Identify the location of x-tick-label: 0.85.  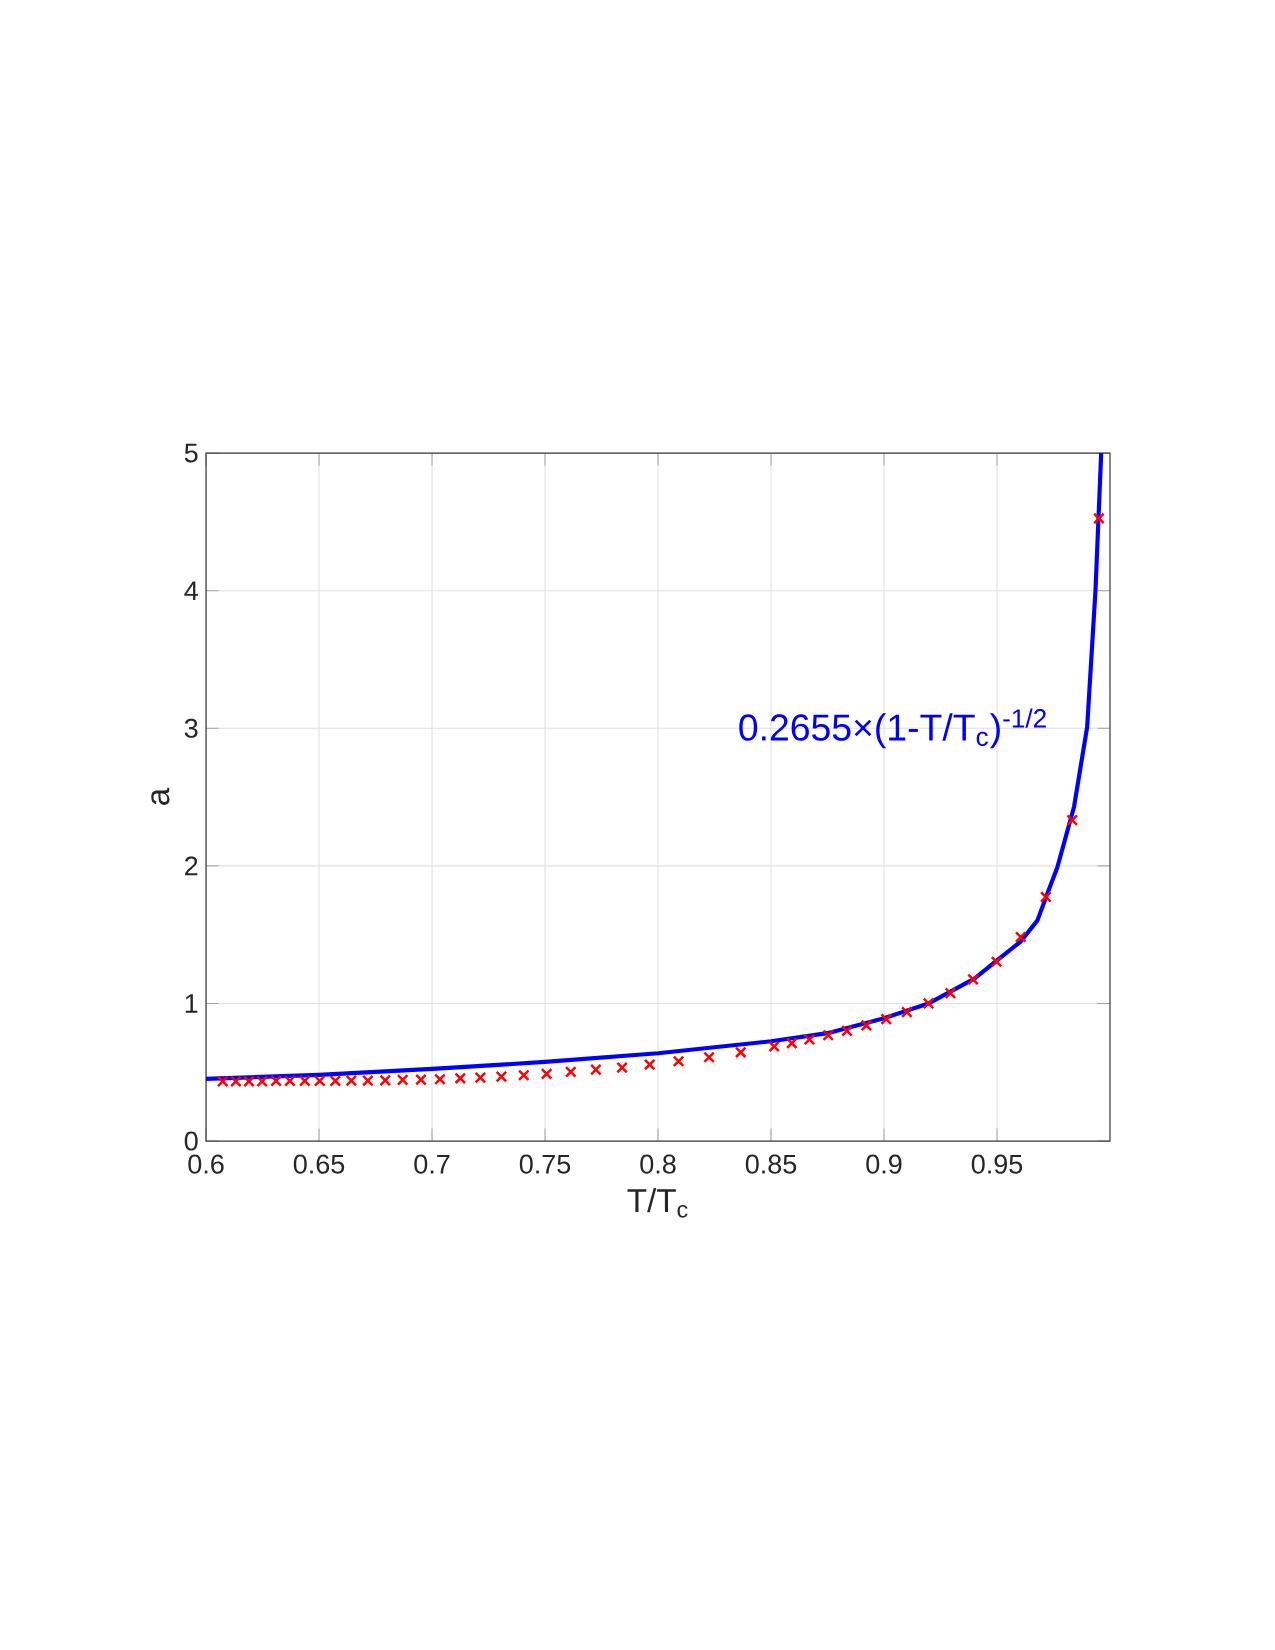
(771, 1164).